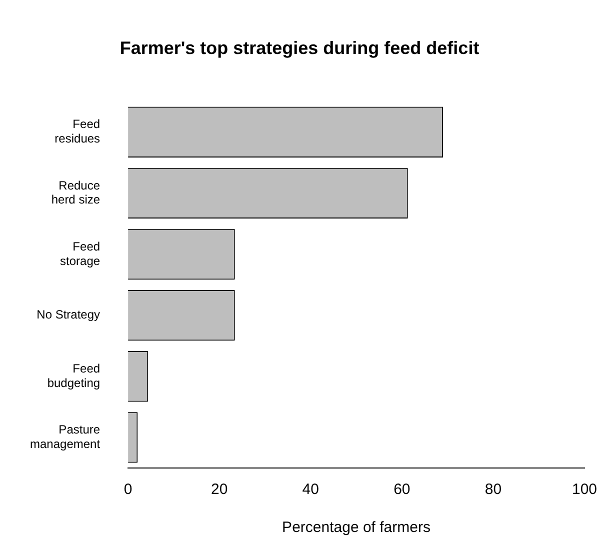  Describe the element at coordinates (402, 489) in the screenshot. I see `x-tick-label: 60` at that location.